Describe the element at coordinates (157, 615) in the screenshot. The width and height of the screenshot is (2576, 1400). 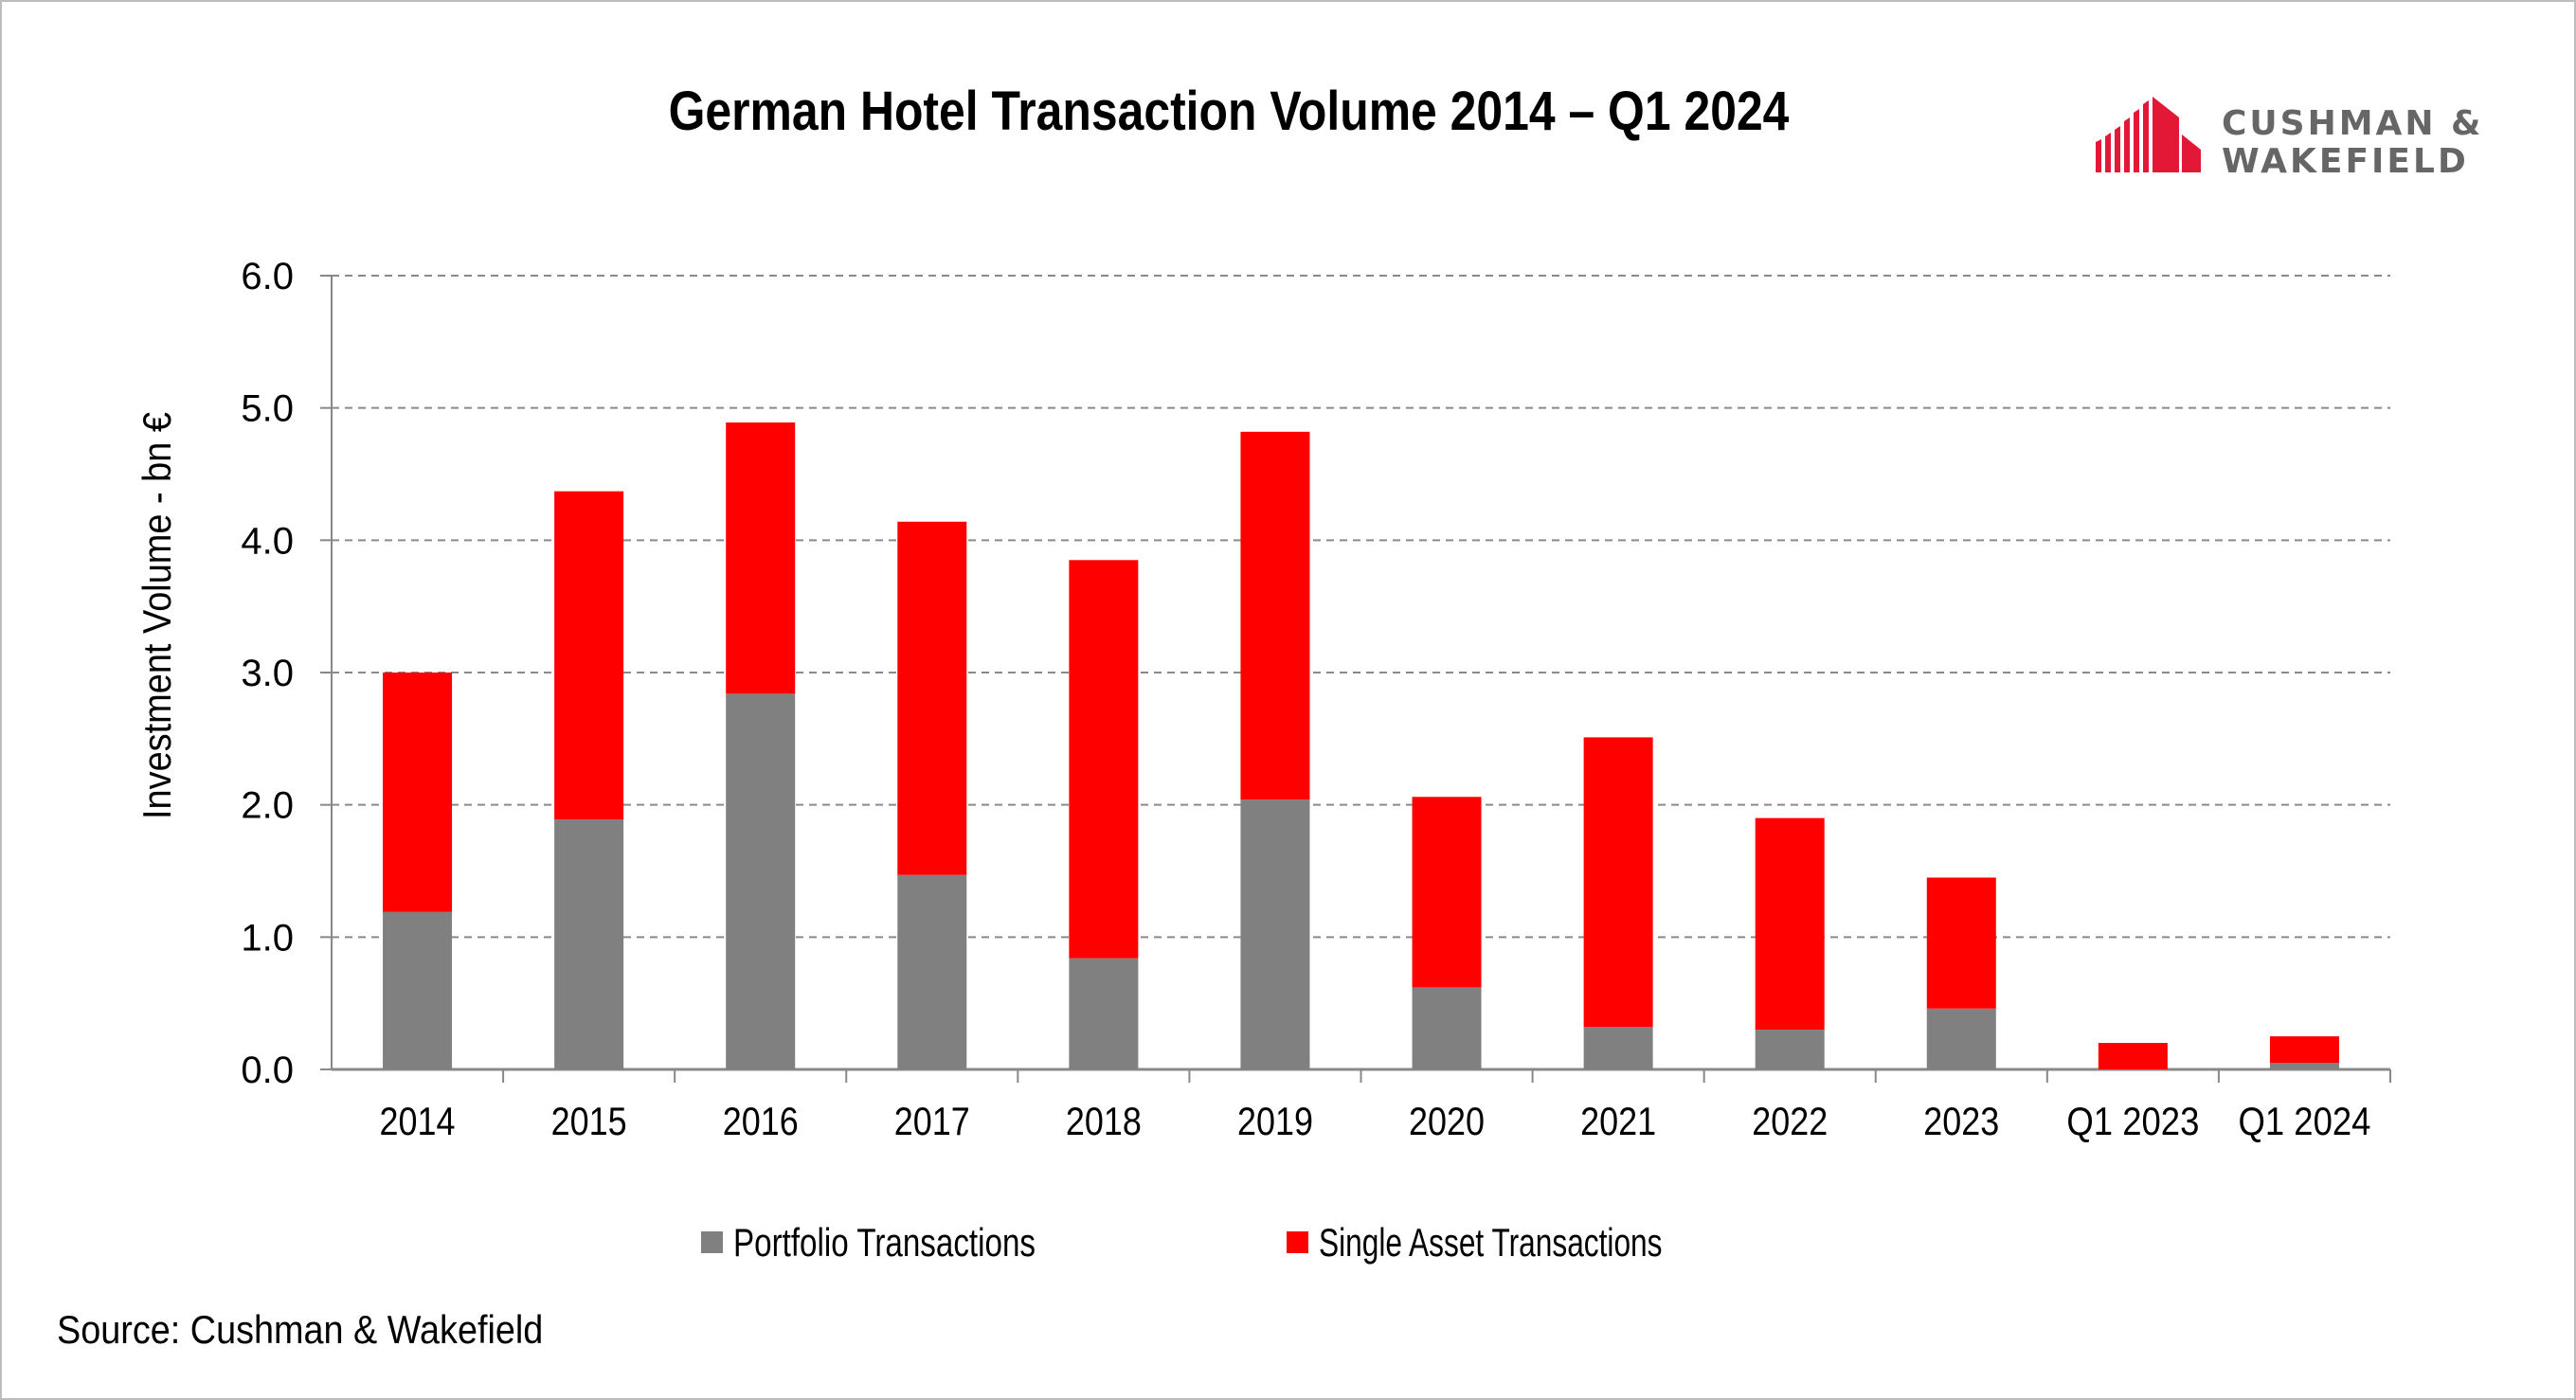
I see `y-axis-label: Investment Volume - bn €` at that location.